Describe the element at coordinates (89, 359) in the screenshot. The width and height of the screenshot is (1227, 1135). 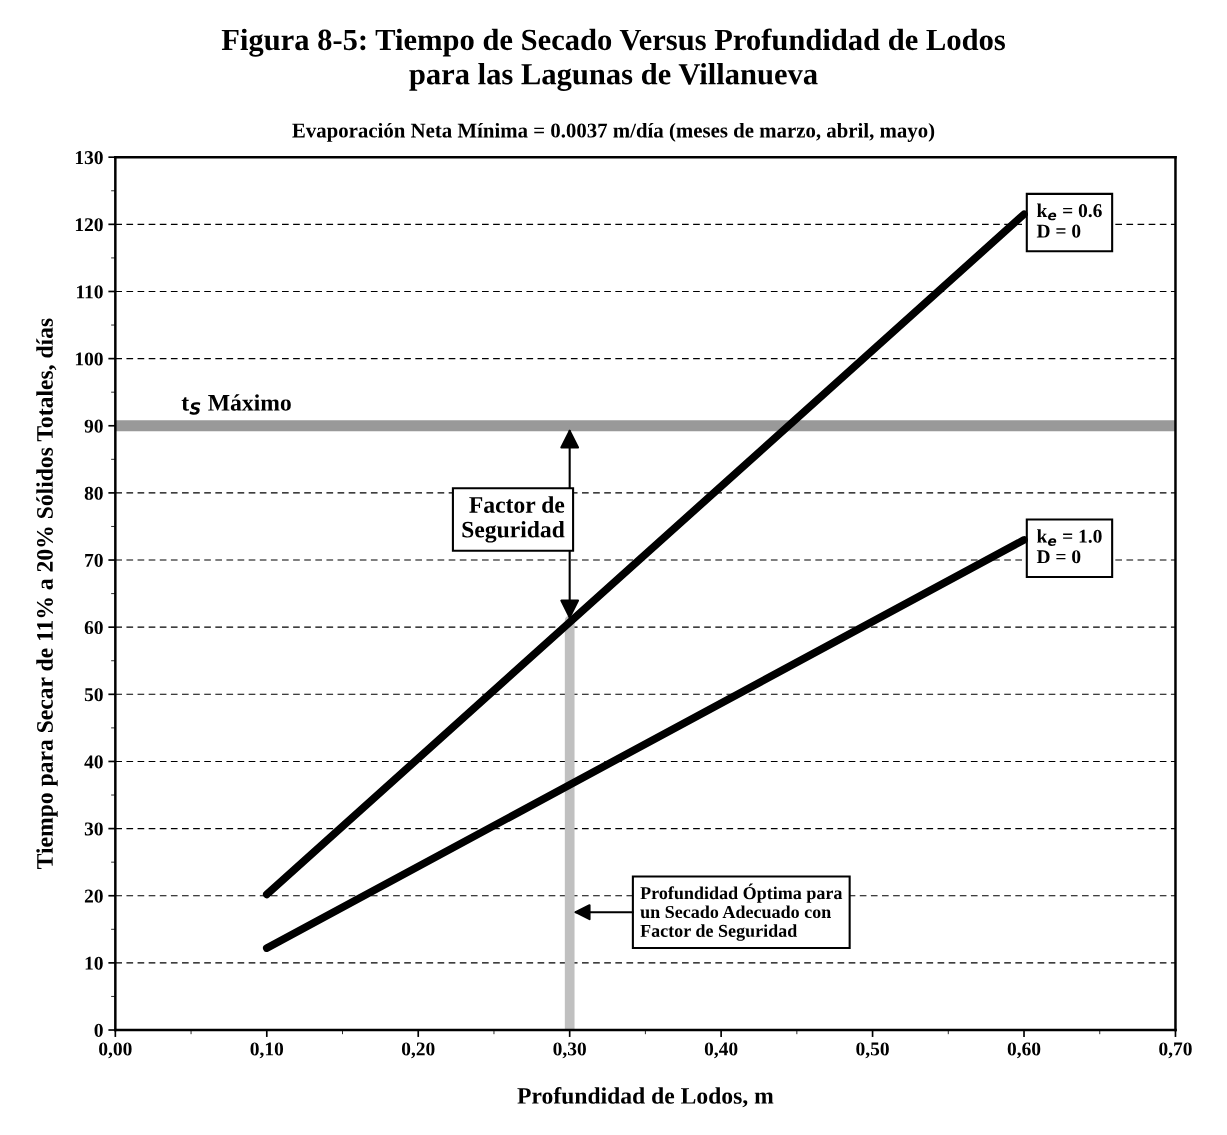
I see `y-tick-label: 100` at that location.